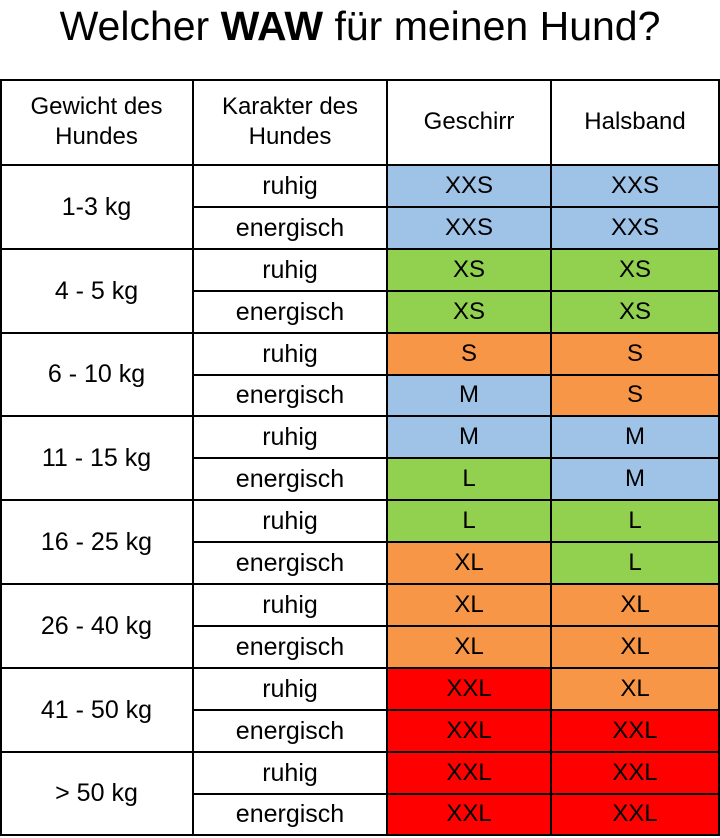  I want to click on weight-cell: 16 - 25 kg, so click(96, 542).